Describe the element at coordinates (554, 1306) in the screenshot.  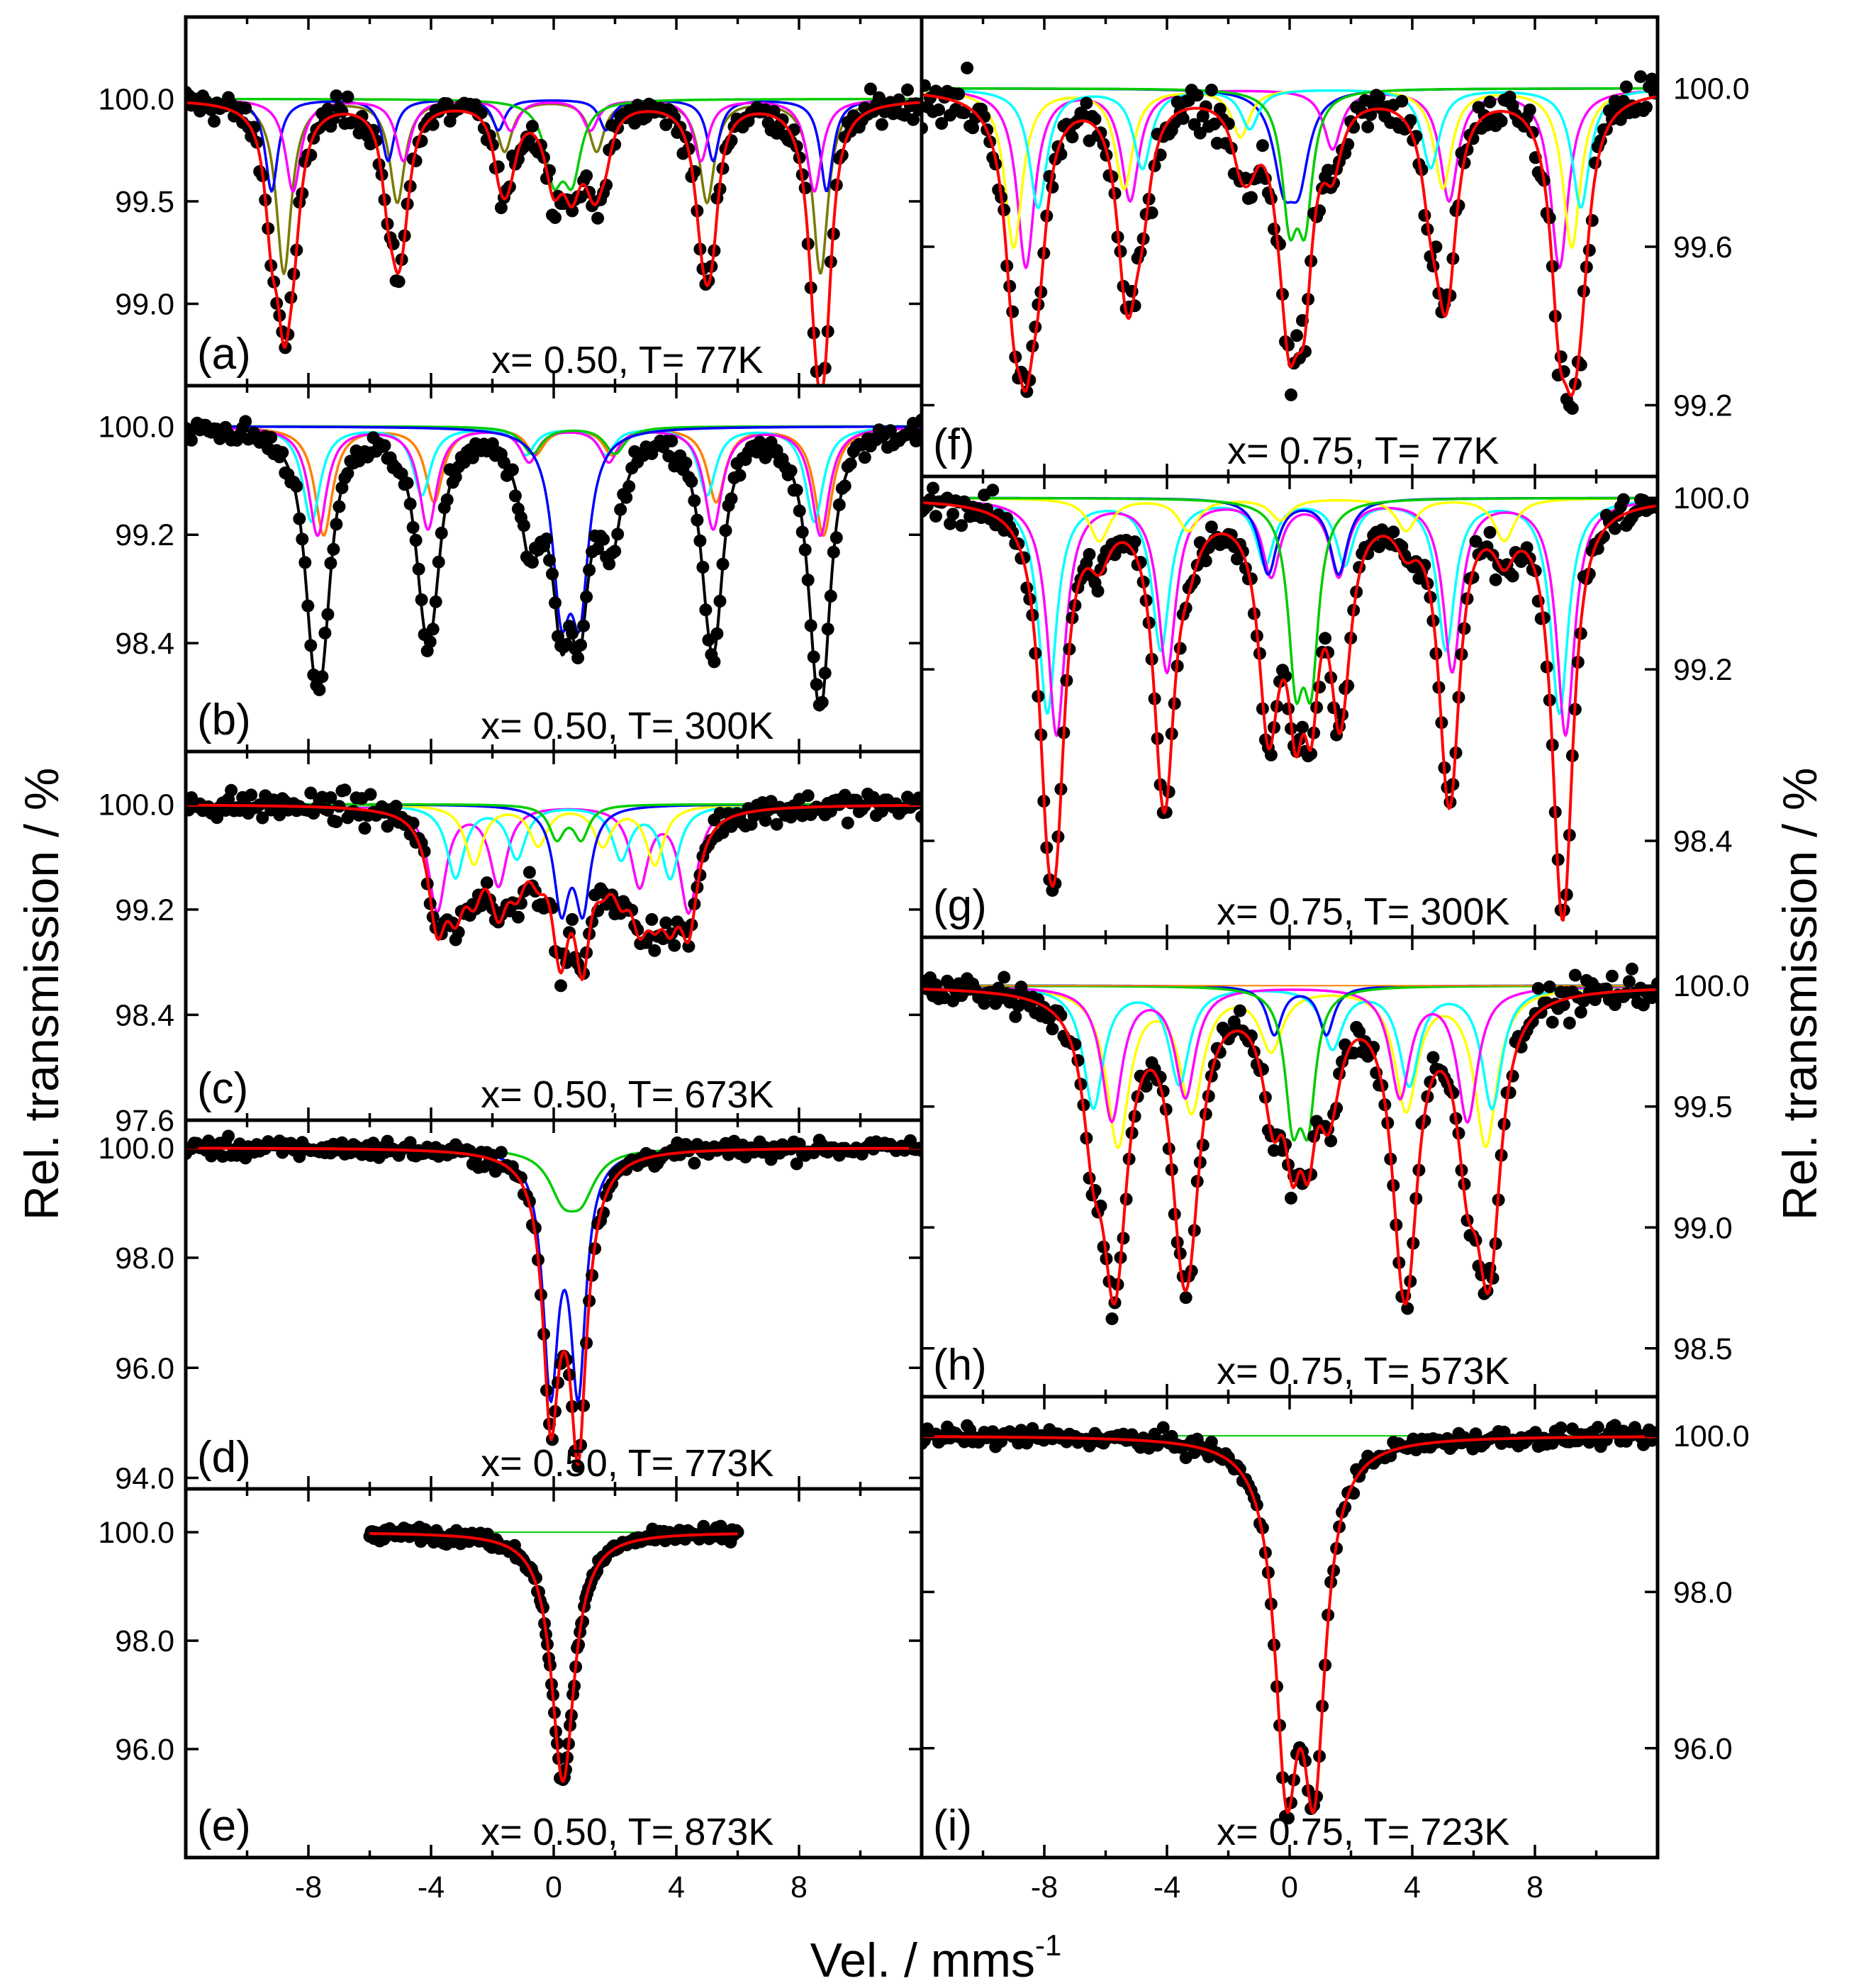
I see `fit-envelope-d` at that location.